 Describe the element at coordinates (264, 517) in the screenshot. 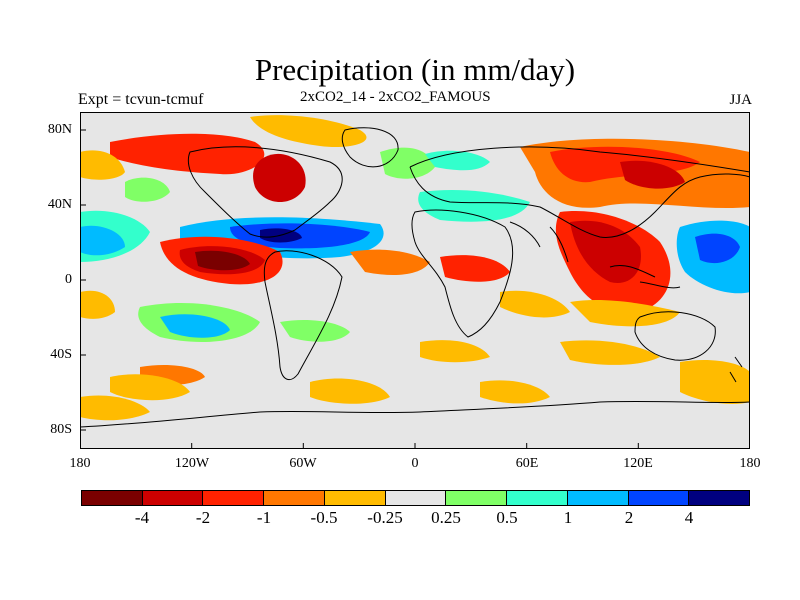

I see `colorbar-label: -1` at that location.